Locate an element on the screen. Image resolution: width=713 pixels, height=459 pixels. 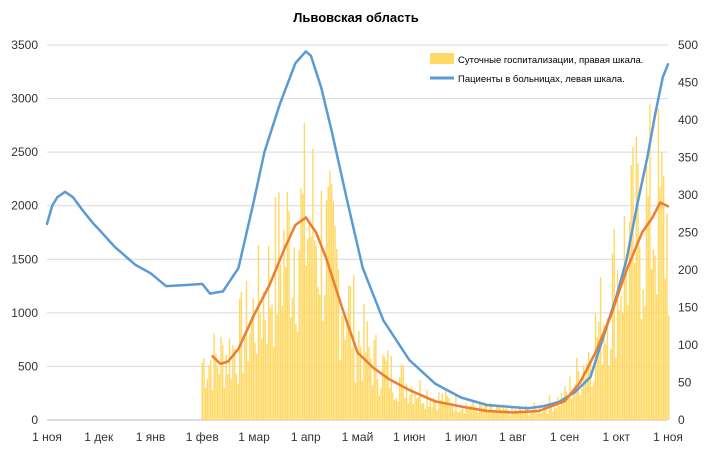
right-tick-label: 300 is located at coordinates (688, 195).